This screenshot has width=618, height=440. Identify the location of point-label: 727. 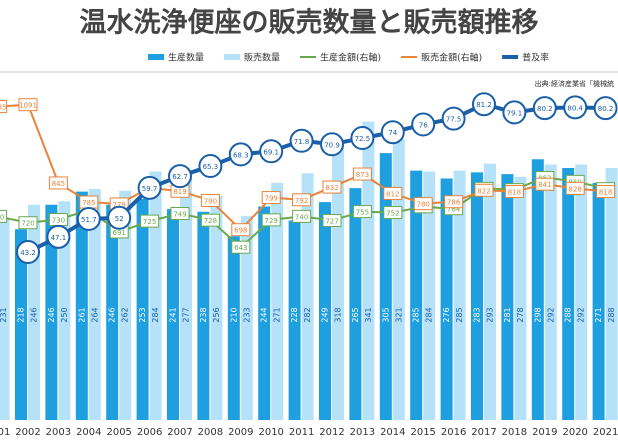
(331, 222).